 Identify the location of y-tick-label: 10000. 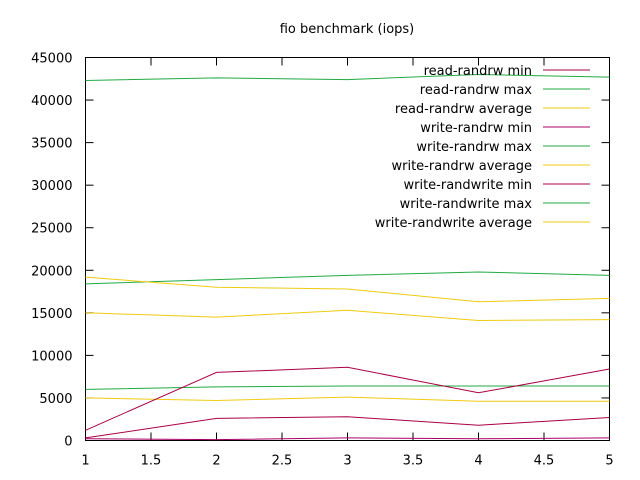
(51, 356).